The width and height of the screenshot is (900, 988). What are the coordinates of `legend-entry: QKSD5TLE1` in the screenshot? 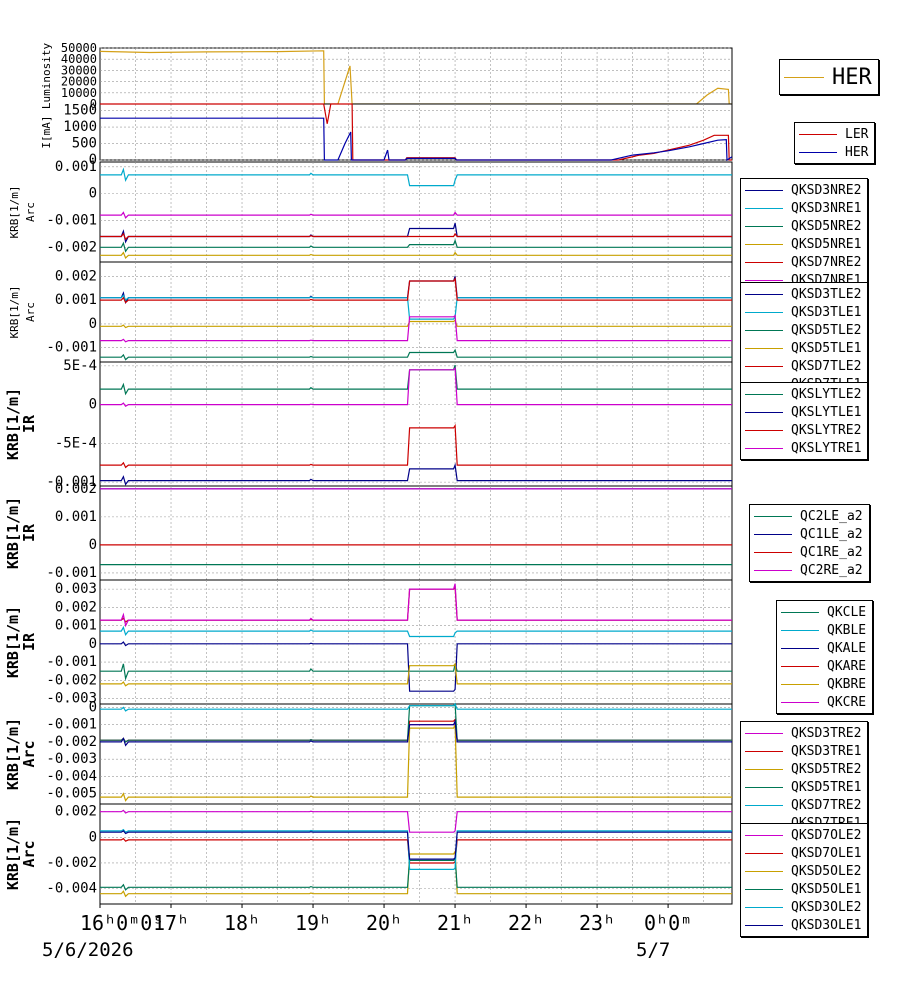 It's located at (803, 348).